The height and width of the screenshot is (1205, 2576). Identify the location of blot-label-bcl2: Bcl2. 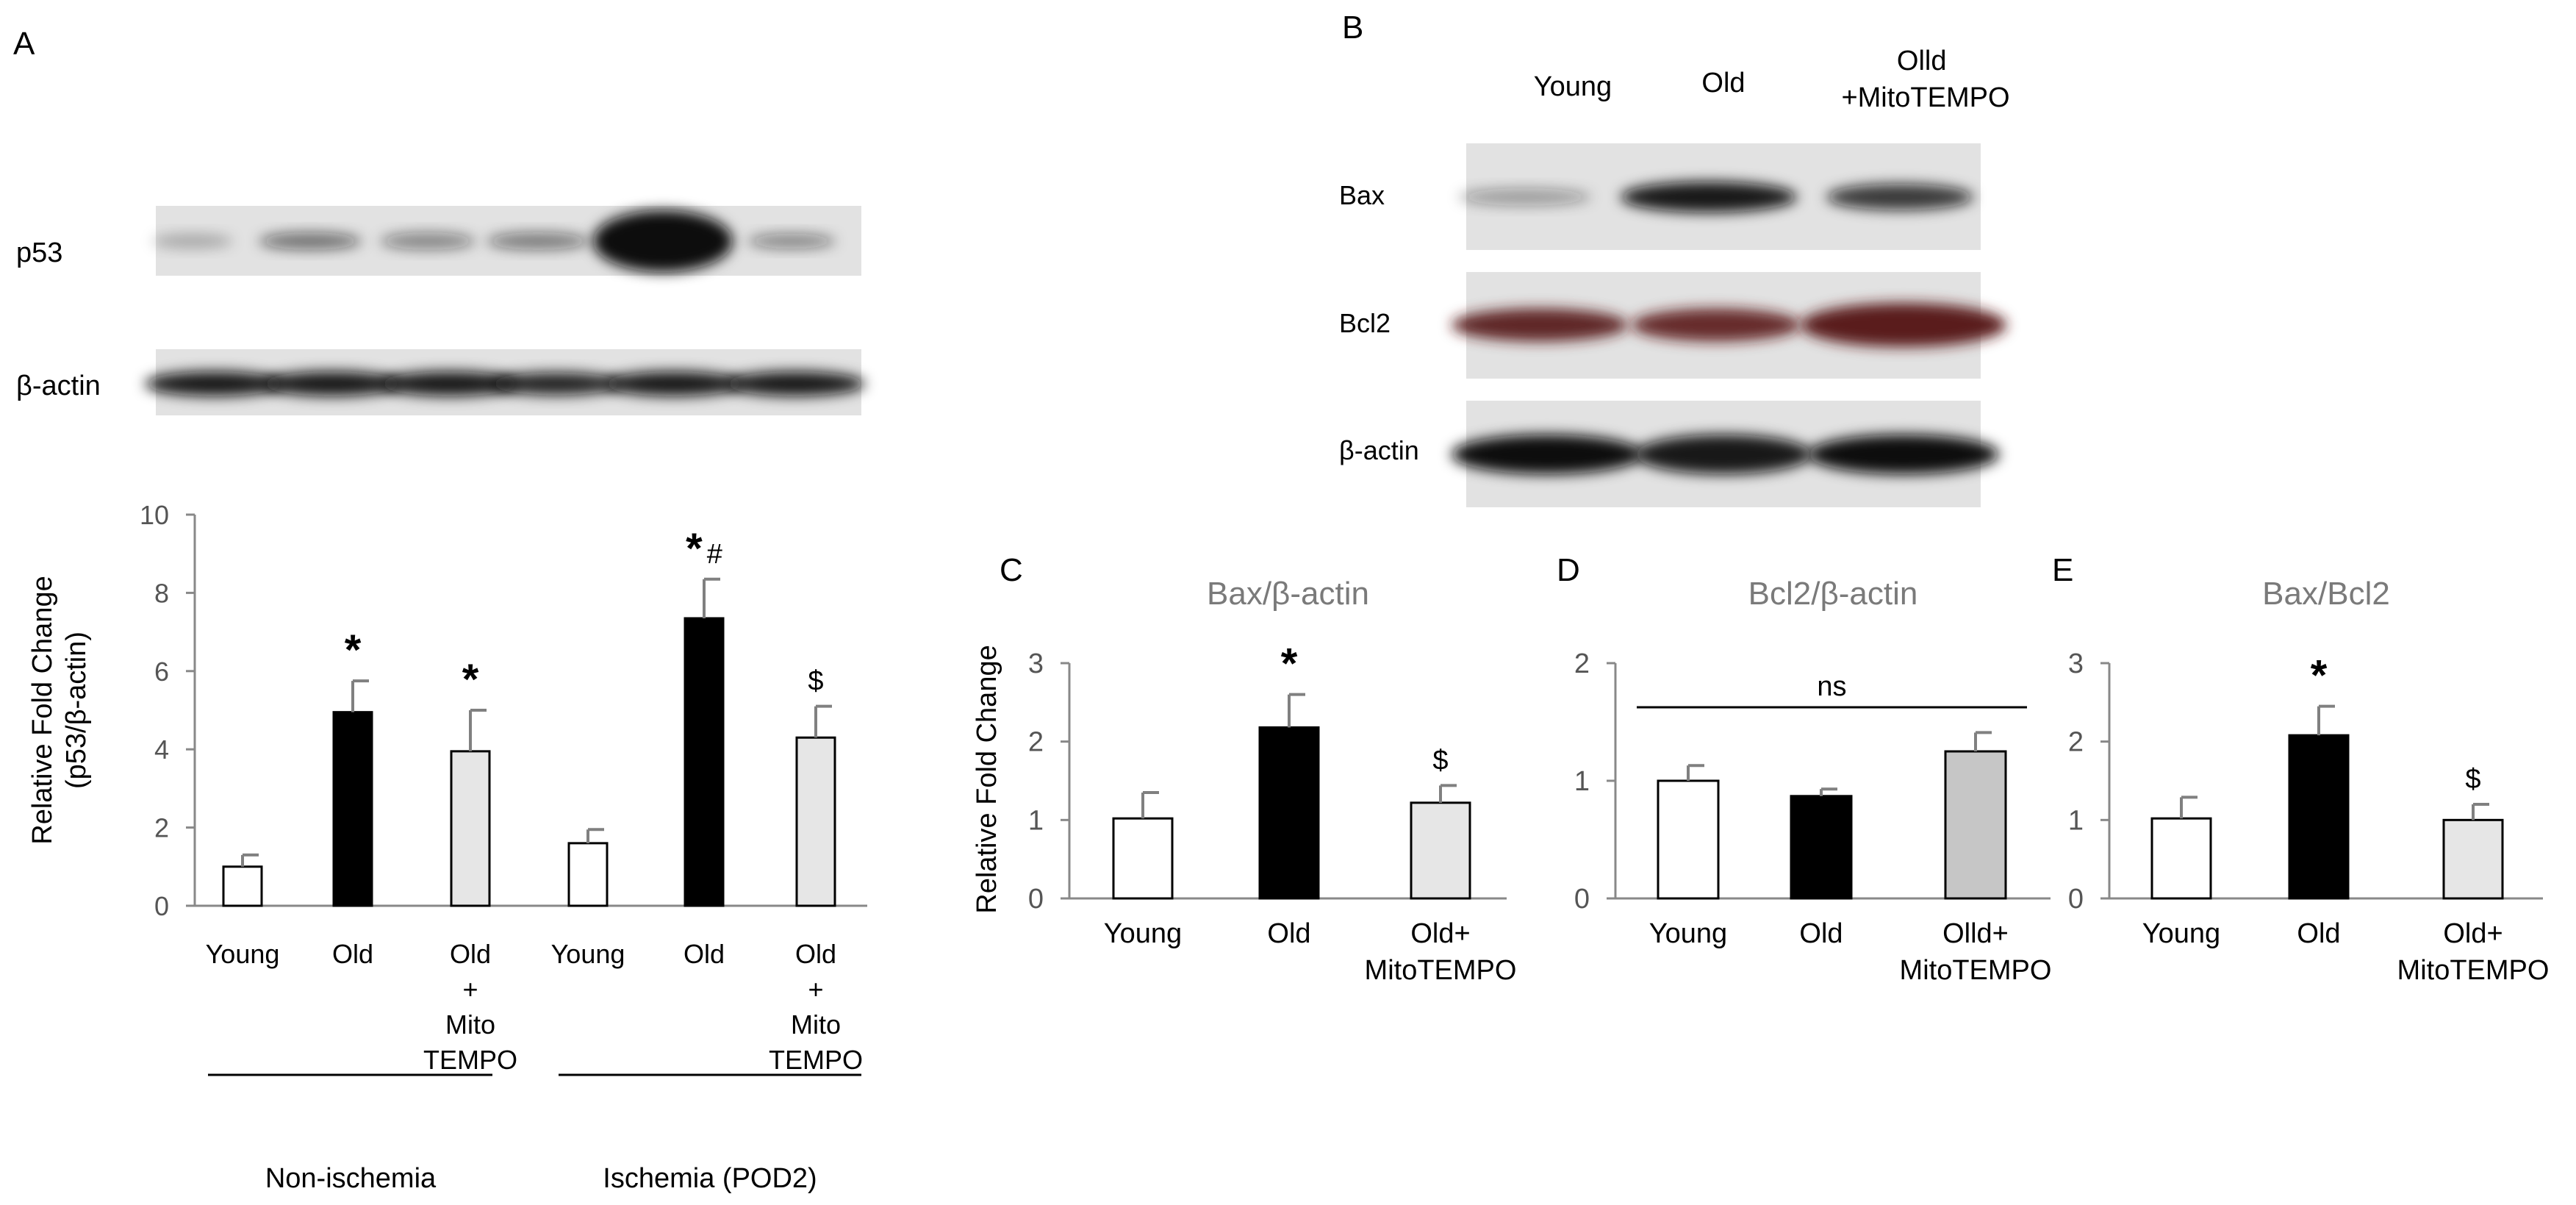
(1365, 323).